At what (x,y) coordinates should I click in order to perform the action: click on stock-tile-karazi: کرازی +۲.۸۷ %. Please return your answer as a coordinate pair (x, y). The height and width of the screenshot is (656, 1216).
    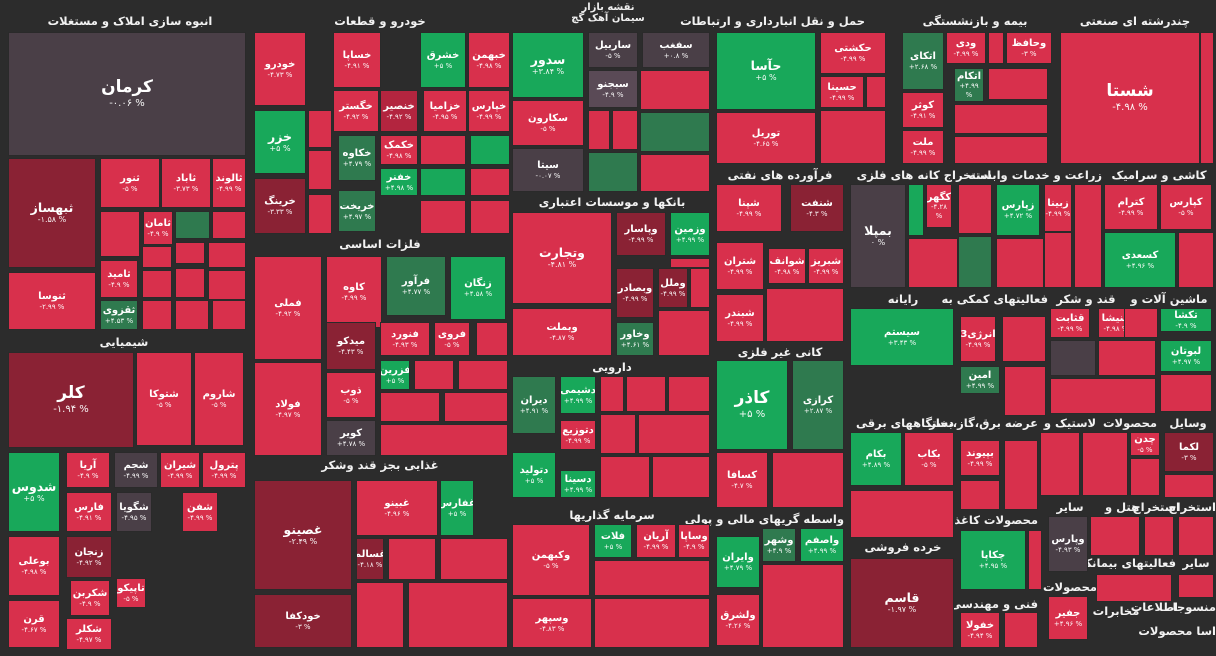
    Looking at the image, I should click on (818, 405).